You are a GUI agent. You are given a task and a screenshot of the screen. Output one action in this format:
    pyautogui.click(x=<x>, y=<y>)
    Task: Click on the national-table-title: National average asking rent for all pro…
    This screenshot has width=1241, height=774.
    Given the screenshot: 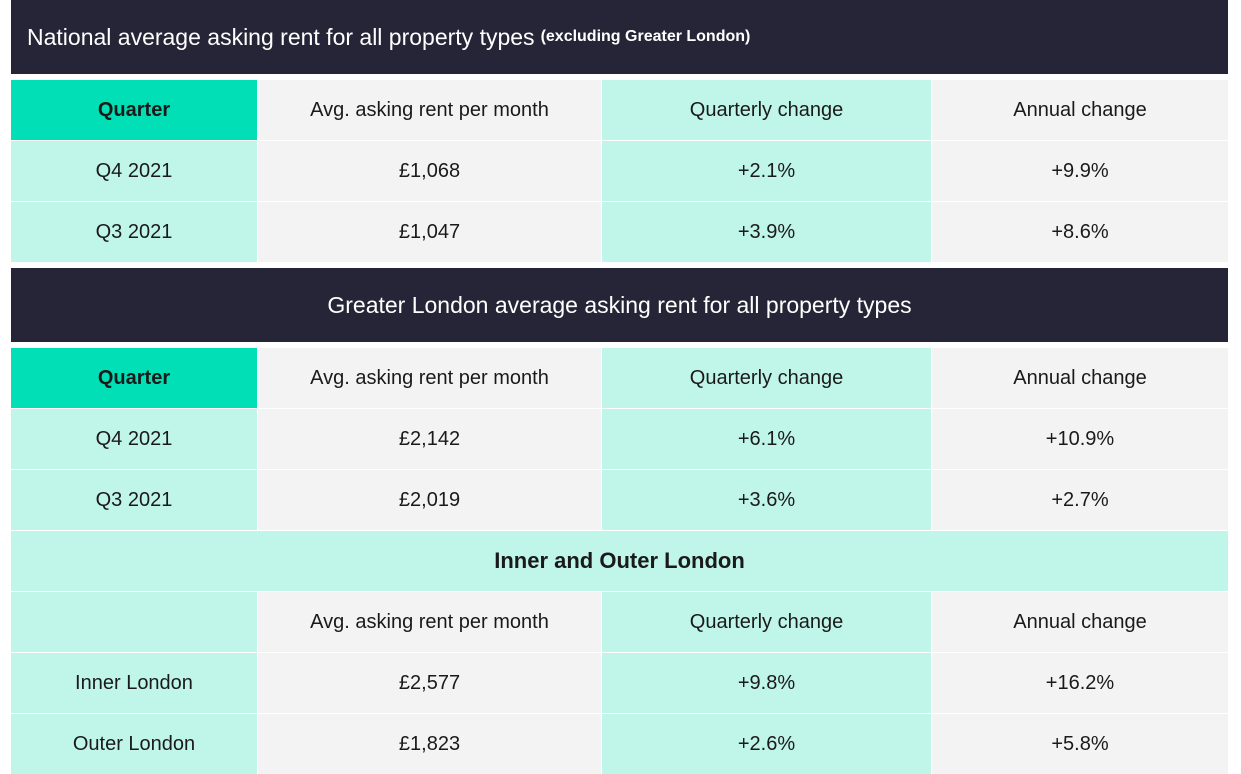 What is the action you would take?
    pyautogui.click(x=619, y=37)
    